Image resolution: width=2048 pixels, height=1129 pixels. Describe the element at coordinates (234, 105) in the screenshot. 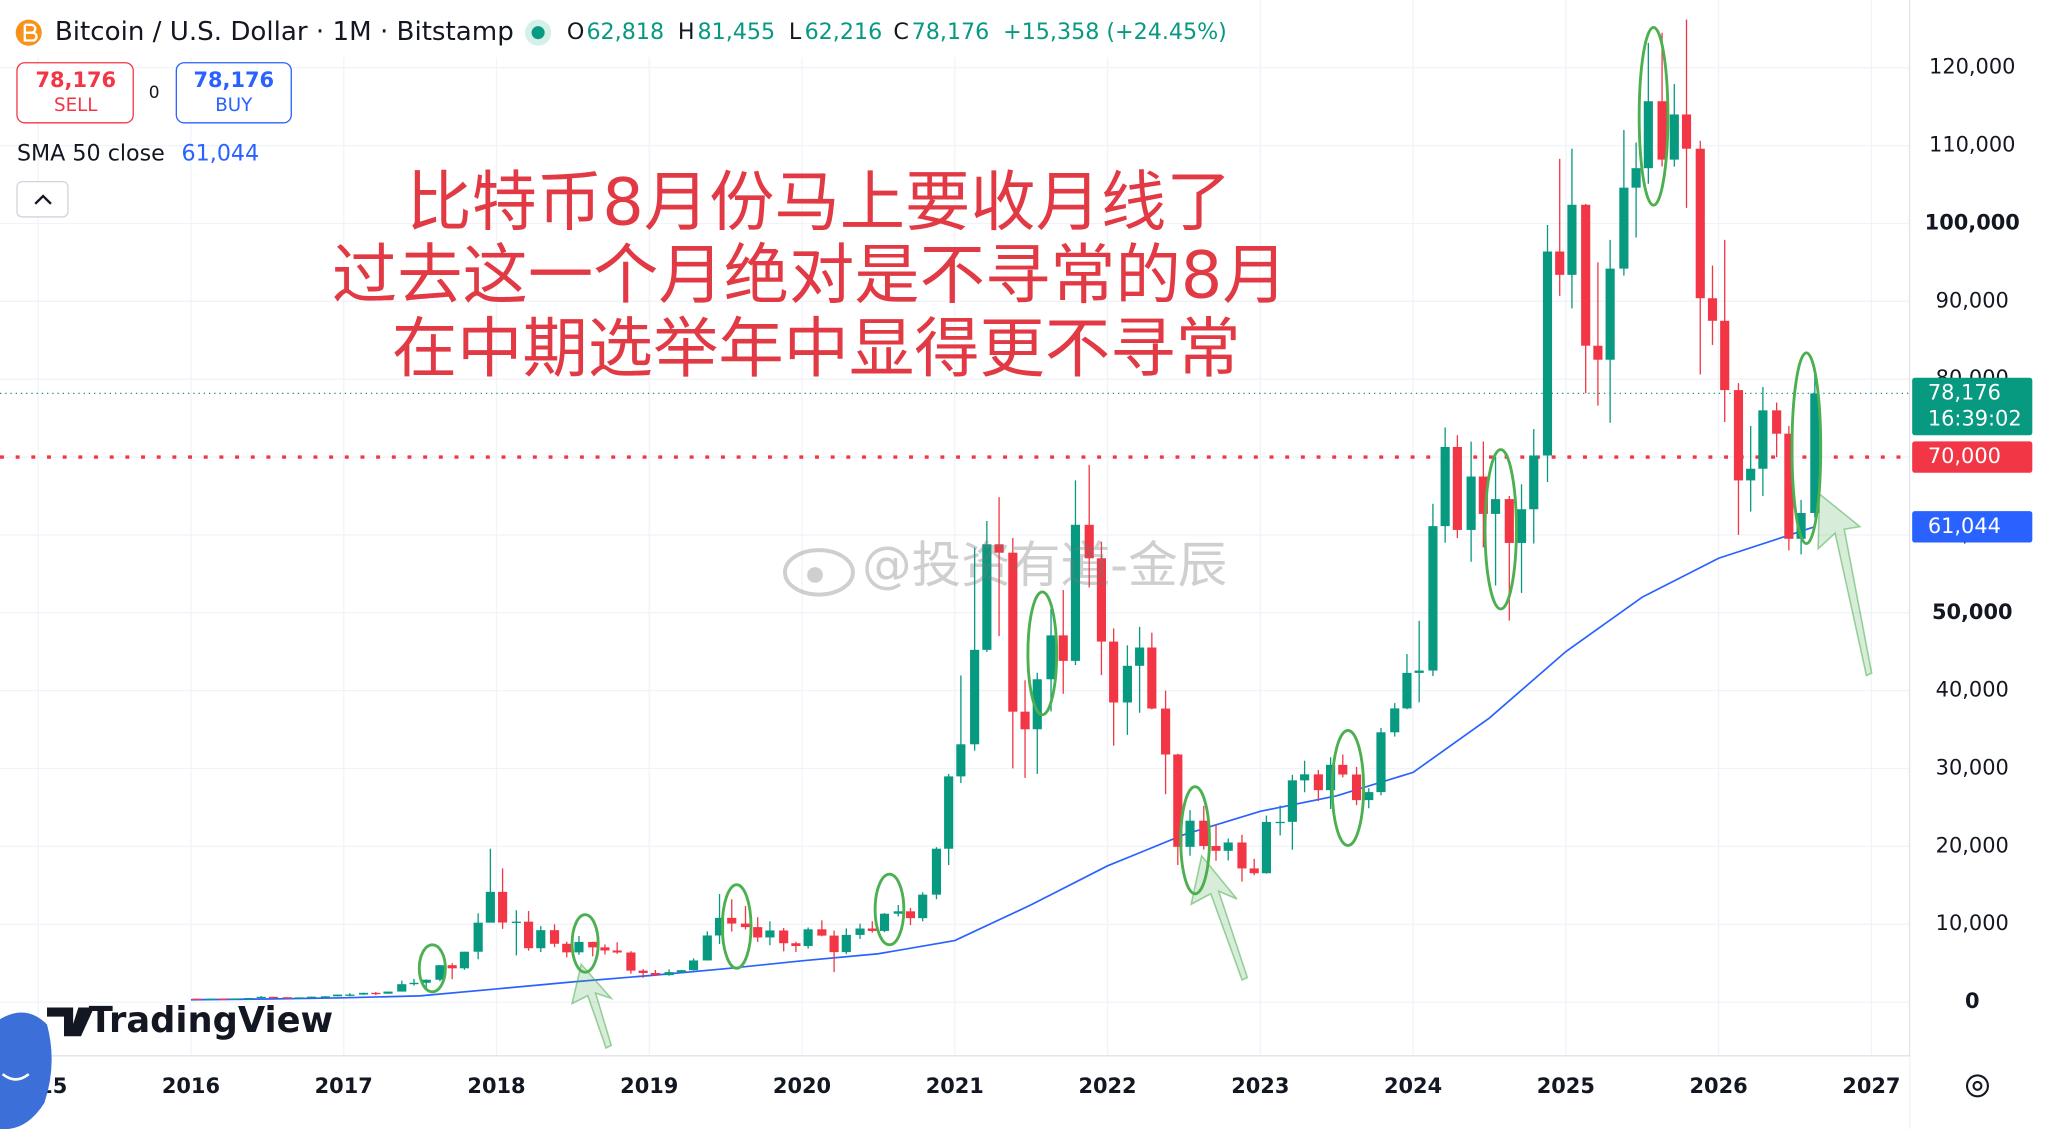

I see `buy-label: BUY` at that location.